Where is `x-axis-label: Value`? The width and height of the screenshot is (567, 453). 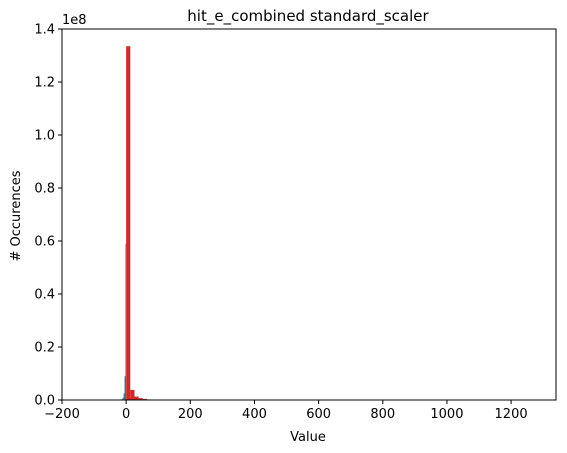 x-axis-label: Value is located at coordinates (308, 437).